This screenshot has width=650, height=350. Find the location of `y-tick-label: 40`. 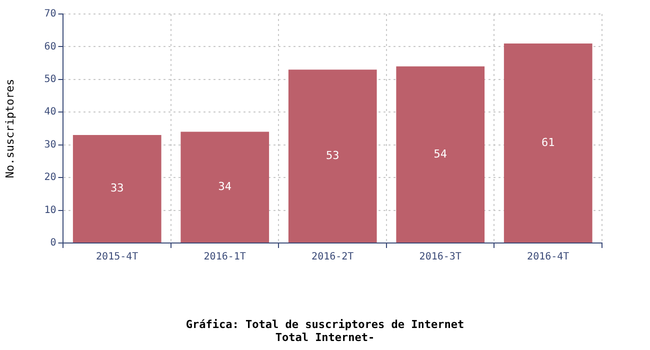

y-tick-label: 40 is located at coordinates (50, 112).